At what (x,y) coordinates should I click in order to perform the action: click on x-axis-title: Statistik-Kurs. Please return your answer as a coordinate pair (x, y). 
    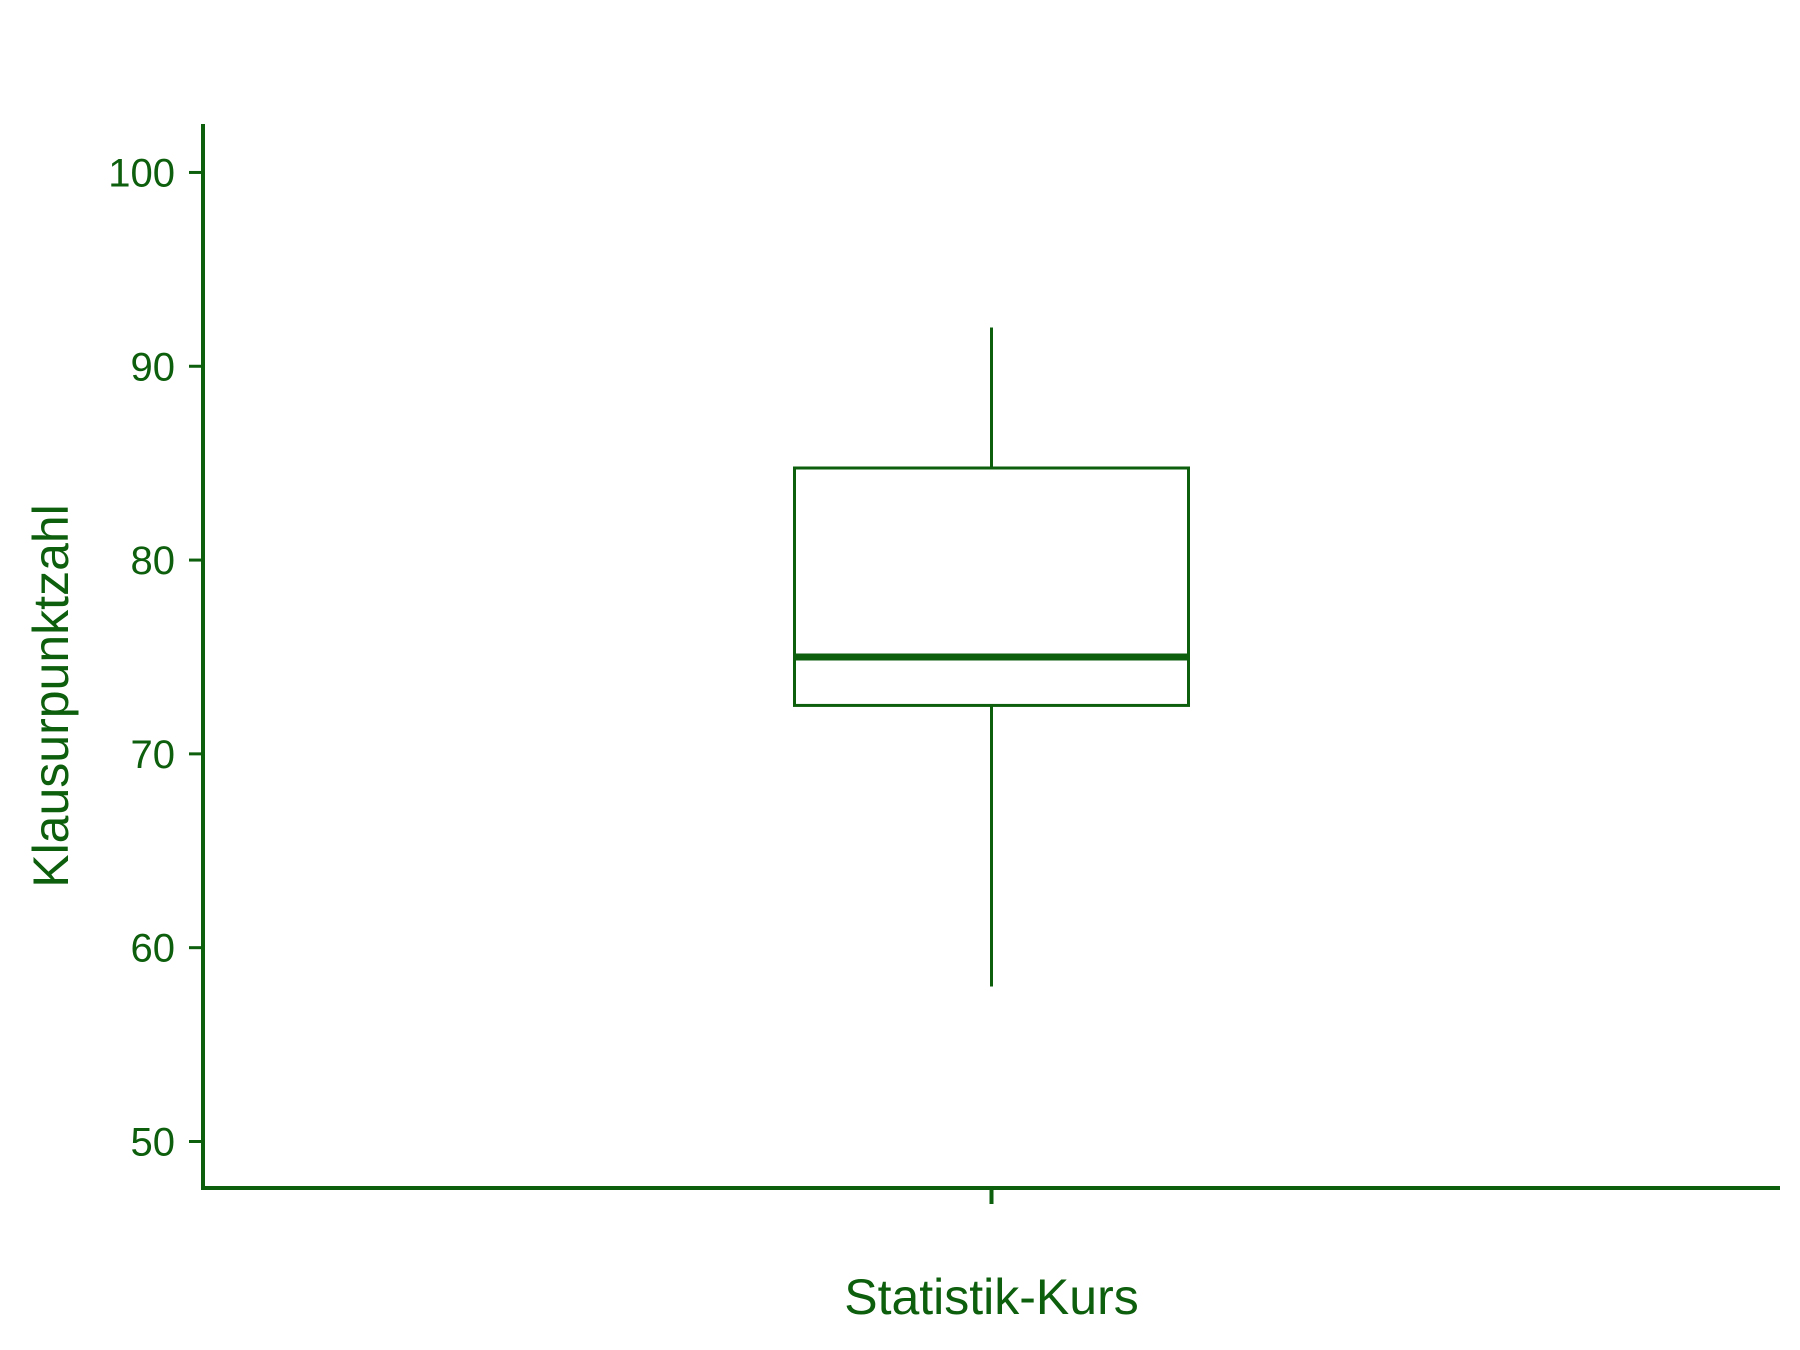
    Looking at the image, I should click on (991, 1297).